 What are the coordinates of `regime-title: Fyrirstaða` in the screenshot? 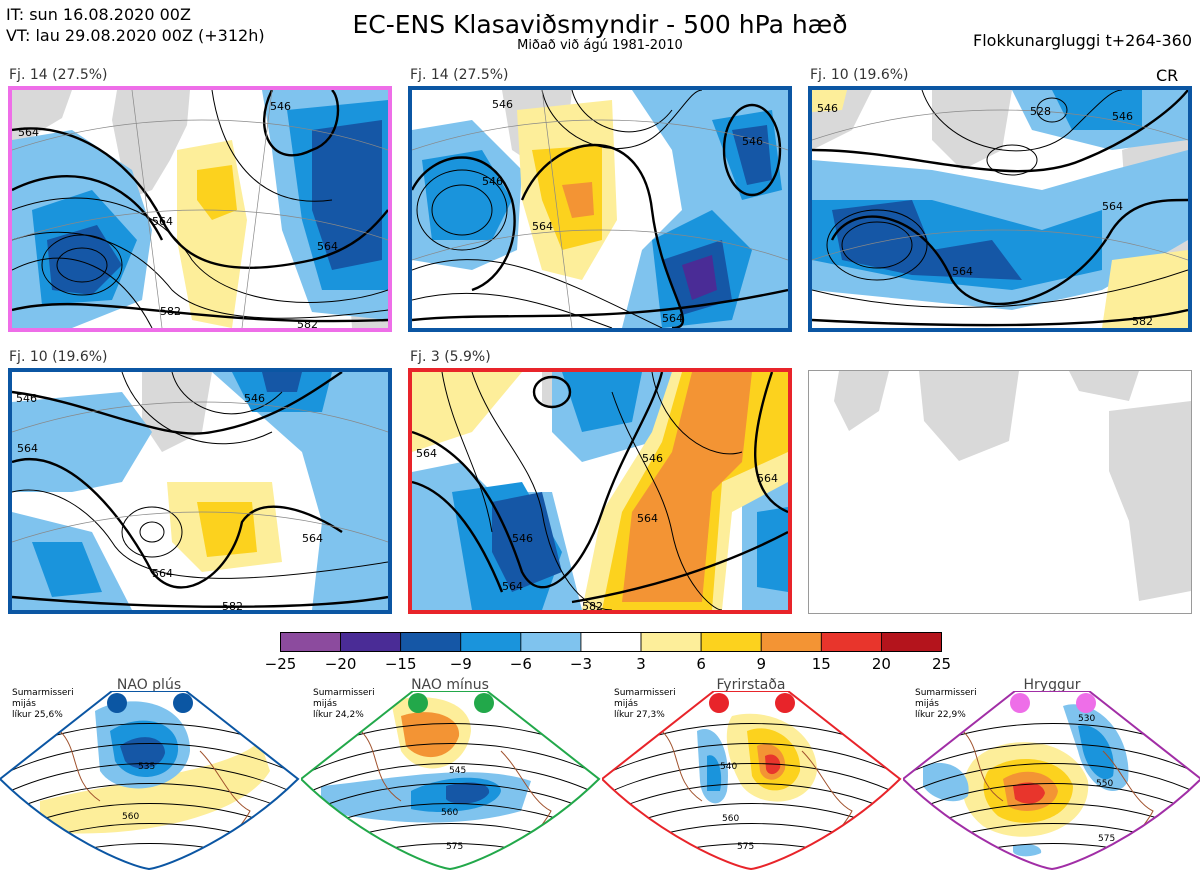 It's located at (751, 685).